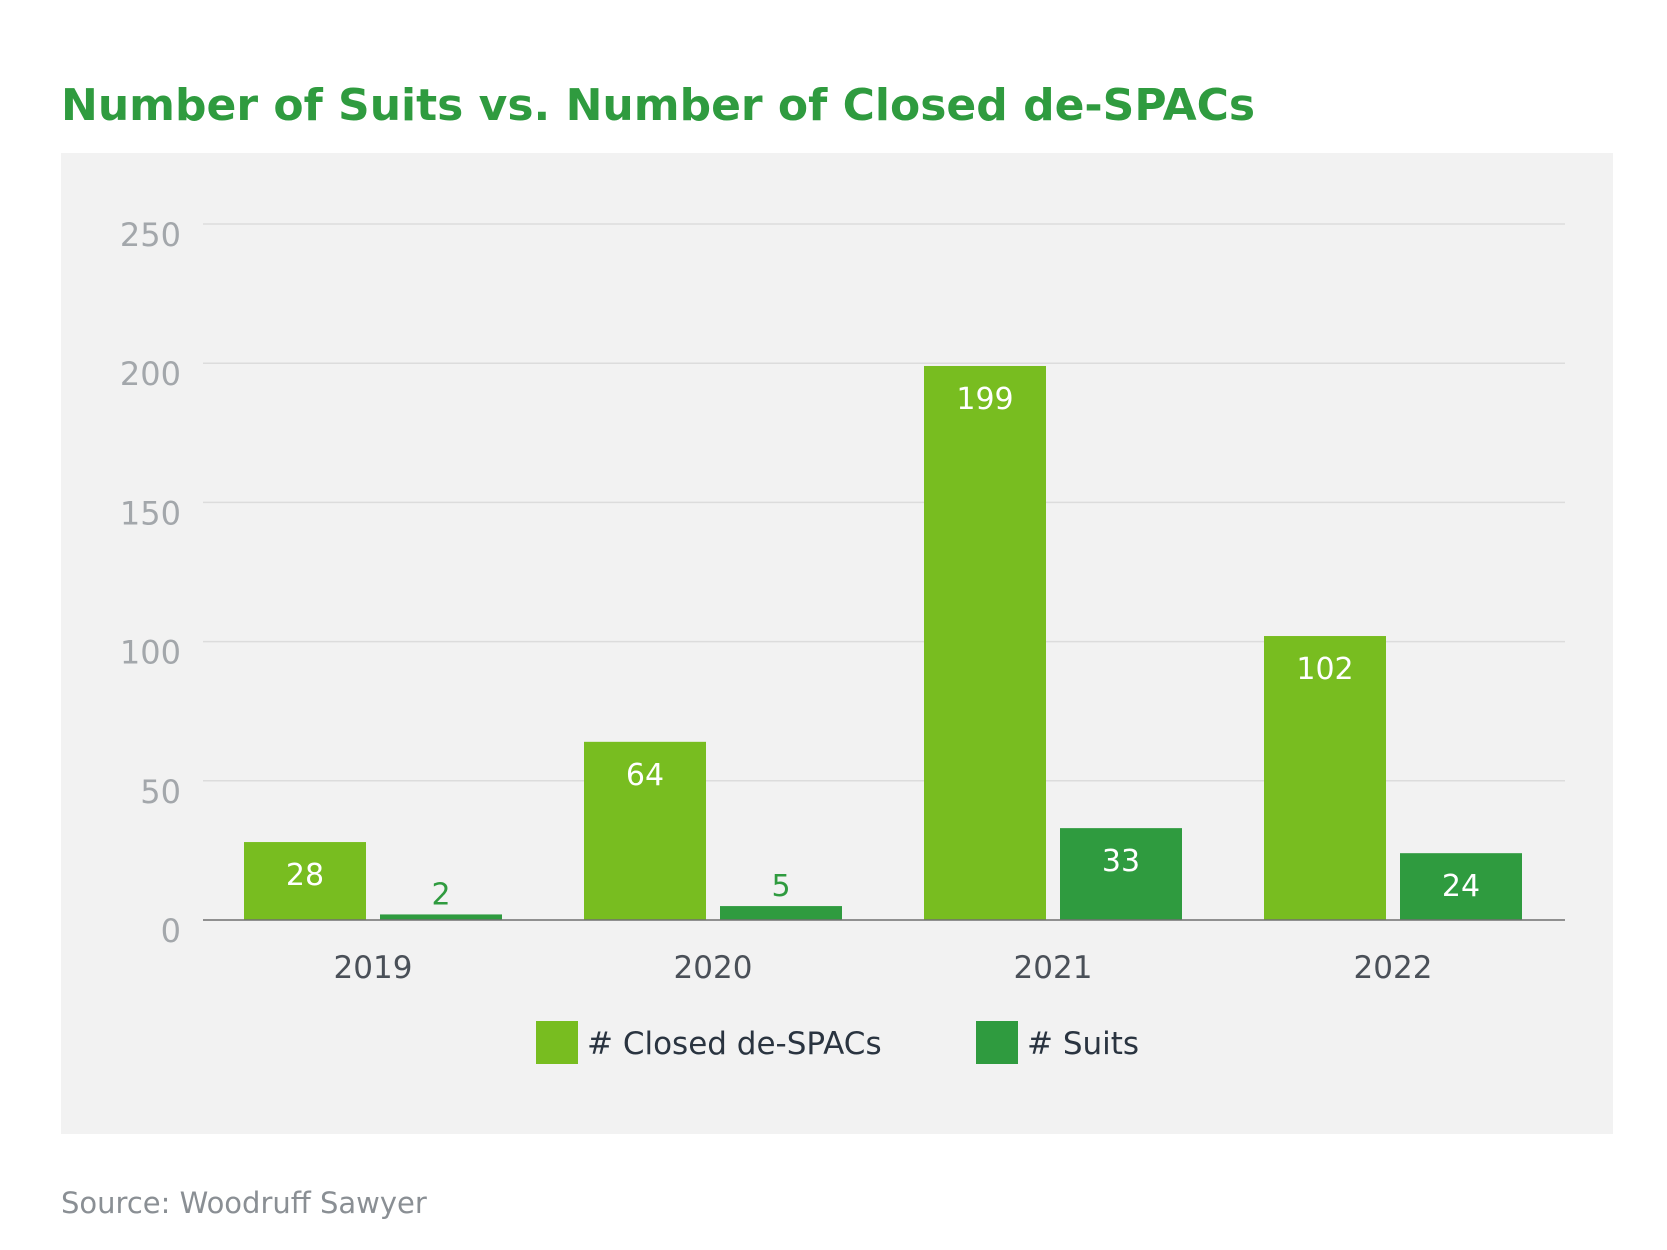  I want to click on data-label: 2, so click(440, 894).